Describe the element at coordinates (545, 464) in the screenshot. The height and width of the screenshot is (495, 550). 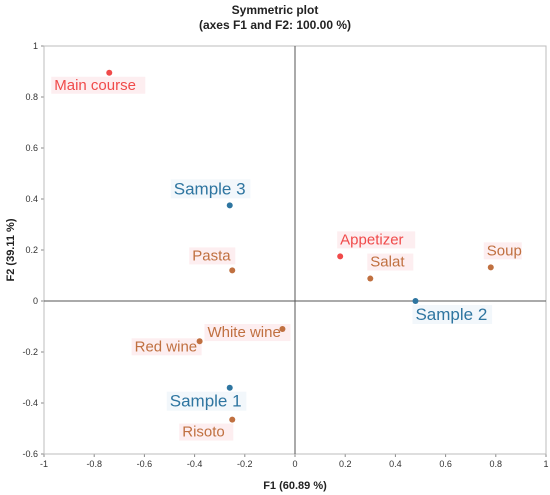
I see `x-tick-label: 1` at that location.